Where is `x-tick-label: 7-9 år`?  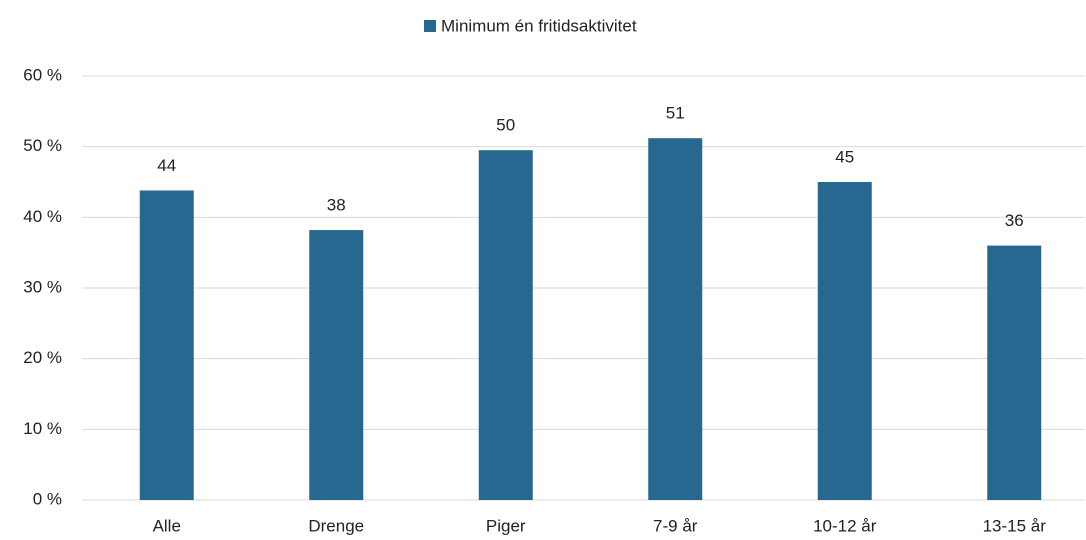
x-tick-label: 7-9 år is located at coordinates (675, 525).